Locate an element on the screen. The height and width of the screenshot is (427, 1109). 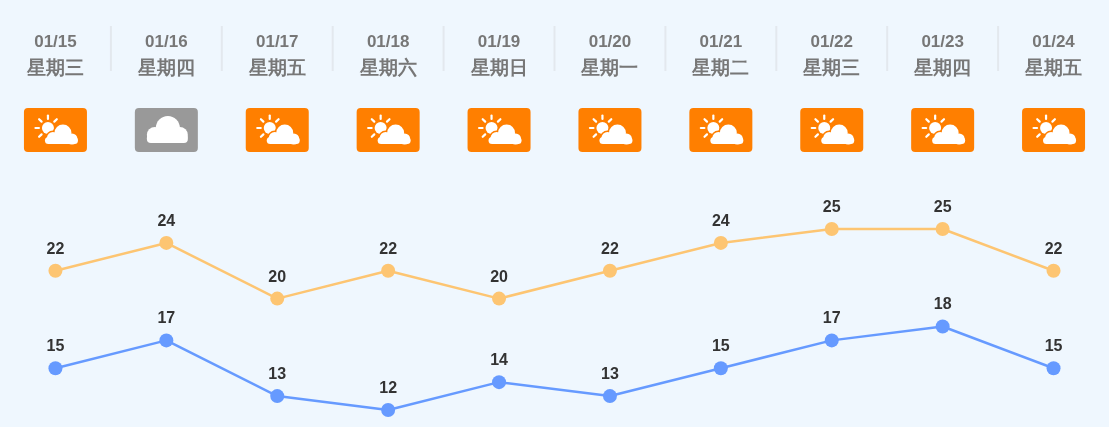
x-tick-label: 01/15 星期三 is located at coordinates (54, 55).